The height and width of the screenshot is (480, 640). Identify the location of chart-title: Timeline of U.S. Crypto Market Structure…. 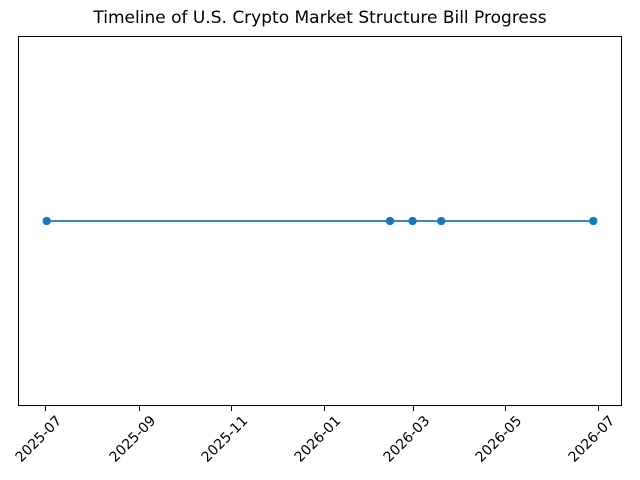
(320, 18).